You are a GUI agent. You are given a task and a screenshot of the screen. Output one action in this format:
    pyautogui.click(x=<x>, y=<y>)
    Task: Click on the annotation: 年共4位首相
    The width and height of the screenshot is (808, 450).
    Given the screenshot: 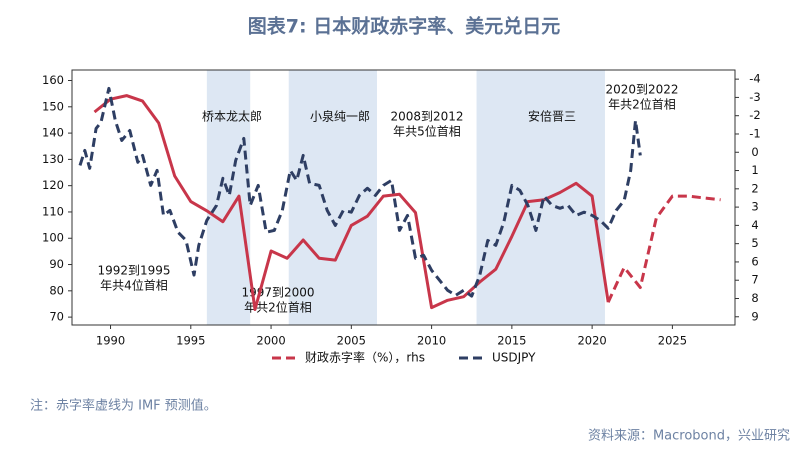 What is the action you would take?
    pyautogui.click(x=134, y=285)
    